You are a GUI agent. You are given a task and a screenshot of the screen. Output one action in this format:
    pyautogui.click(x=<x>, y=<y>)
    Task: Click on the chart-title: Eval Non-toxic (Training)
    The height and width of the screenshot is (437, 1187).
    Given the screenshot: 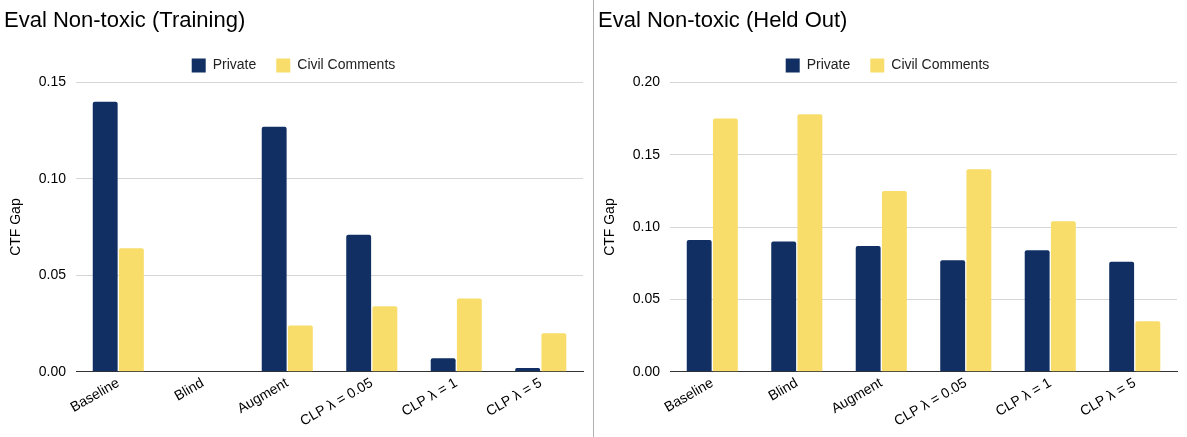 What is the action you would take?
    pyautogui.click(x=125, y=20)
    